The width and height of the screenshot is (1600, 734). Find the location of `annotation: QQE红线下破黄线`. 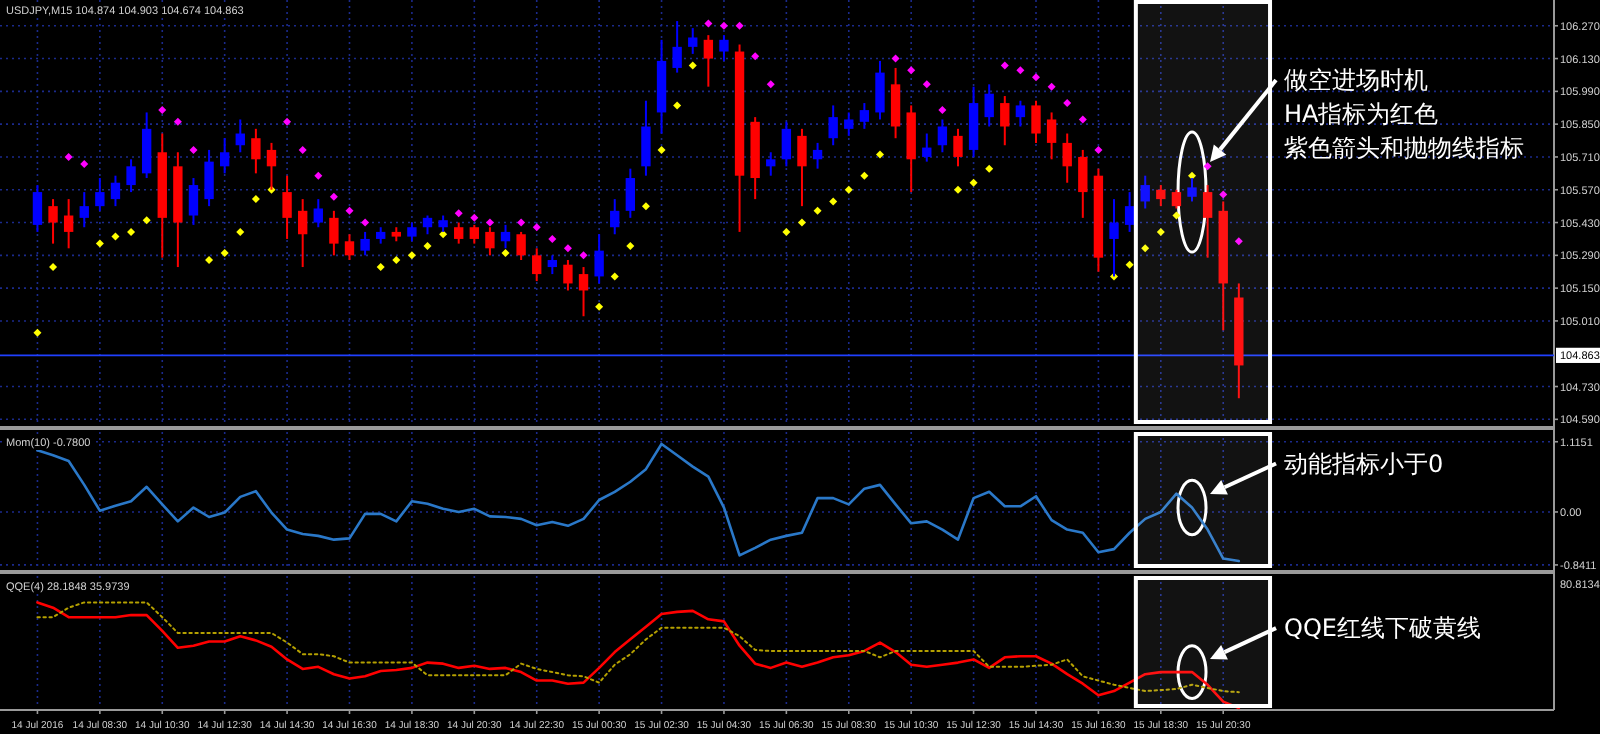

annotation: QQE红线下破黄线 is located at coordinates (1382, 628).